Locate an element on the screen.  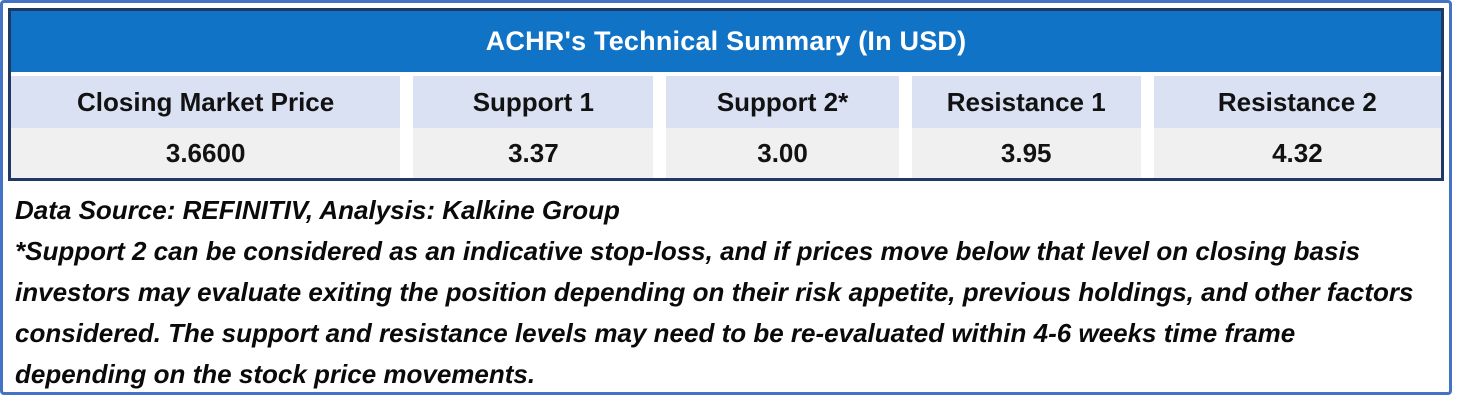
header-cell-resistance-2: Resistance 2 is located at coordinates (1297, 102).